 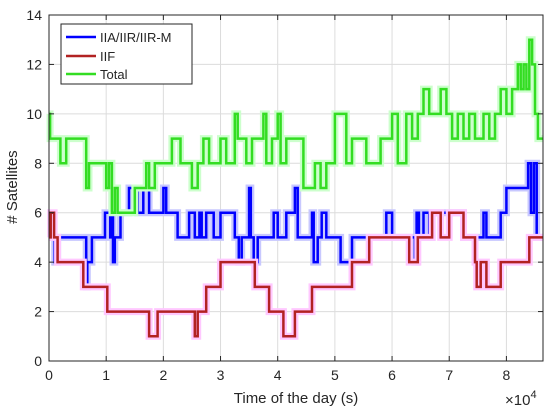 I want to click on y-tick-label: 14, so click(x=34, y=15).